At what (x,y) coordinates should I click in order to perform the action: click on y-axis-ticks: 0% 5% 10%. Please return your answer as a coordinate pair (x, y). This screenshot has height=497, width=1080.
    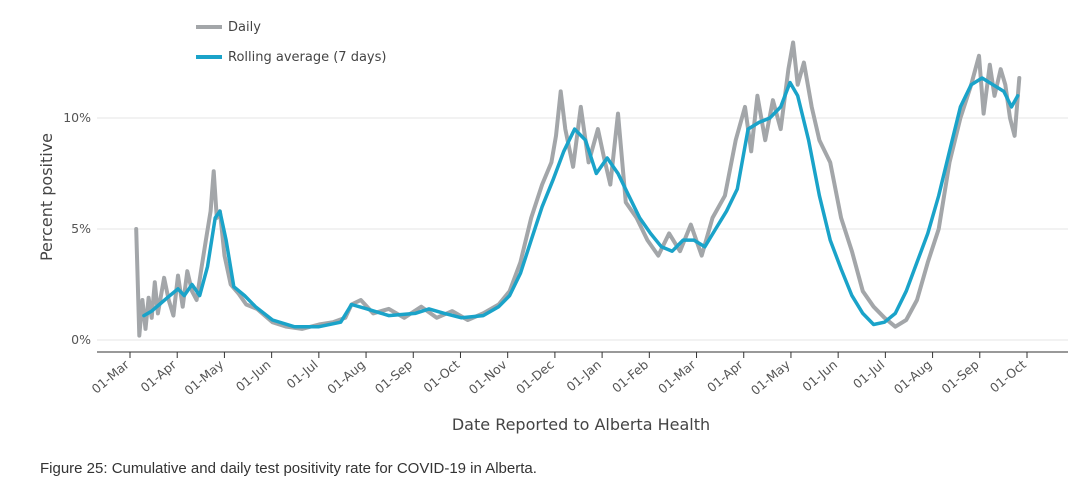
    Looking at the image, I should click on (77, 228).